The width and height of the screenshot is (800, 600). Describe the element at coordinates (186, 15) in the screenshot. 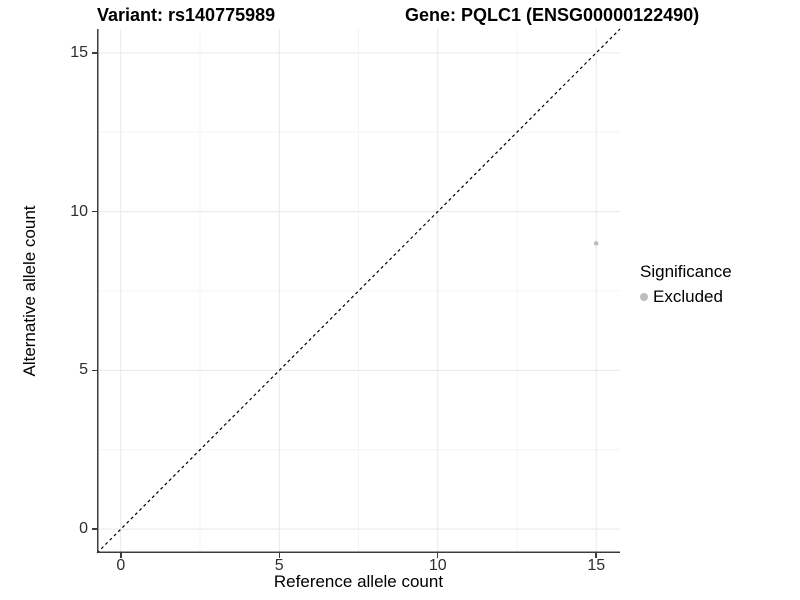

I see `variant-title: Variant: rs140775989` at that location.